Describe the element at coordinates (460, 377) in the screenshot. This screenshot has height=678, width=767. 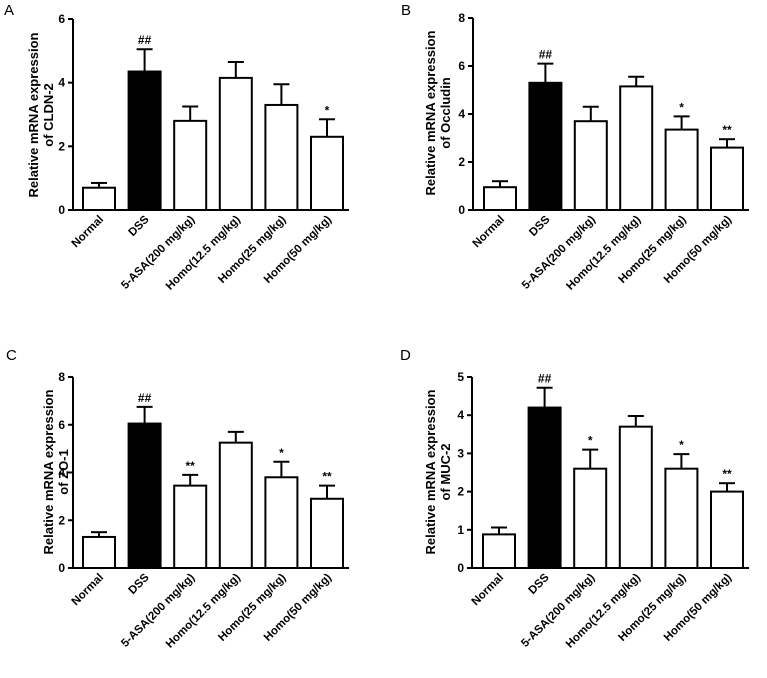
I see `y-tick-label: 5` at that location.